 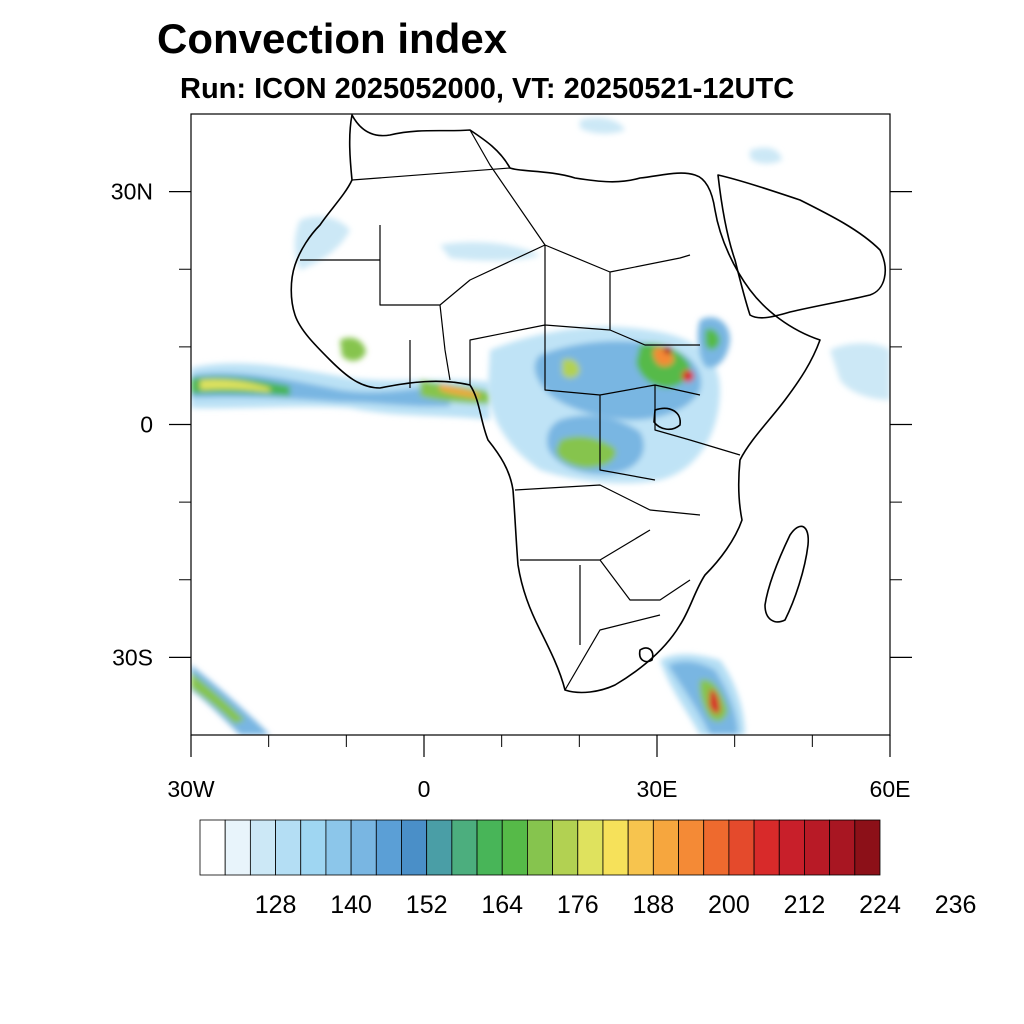 What do you see at coordinates (578, 905) in the screenshot?
I see `colorbar-tick-label: 176` at bounding box center [578, 905].